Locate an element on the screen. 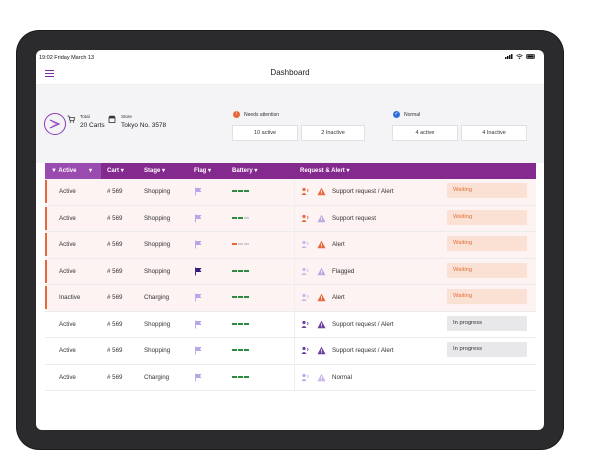 The height and width of the screenshot is (469, 608). signal-icon is located at coordinates (509, 56).